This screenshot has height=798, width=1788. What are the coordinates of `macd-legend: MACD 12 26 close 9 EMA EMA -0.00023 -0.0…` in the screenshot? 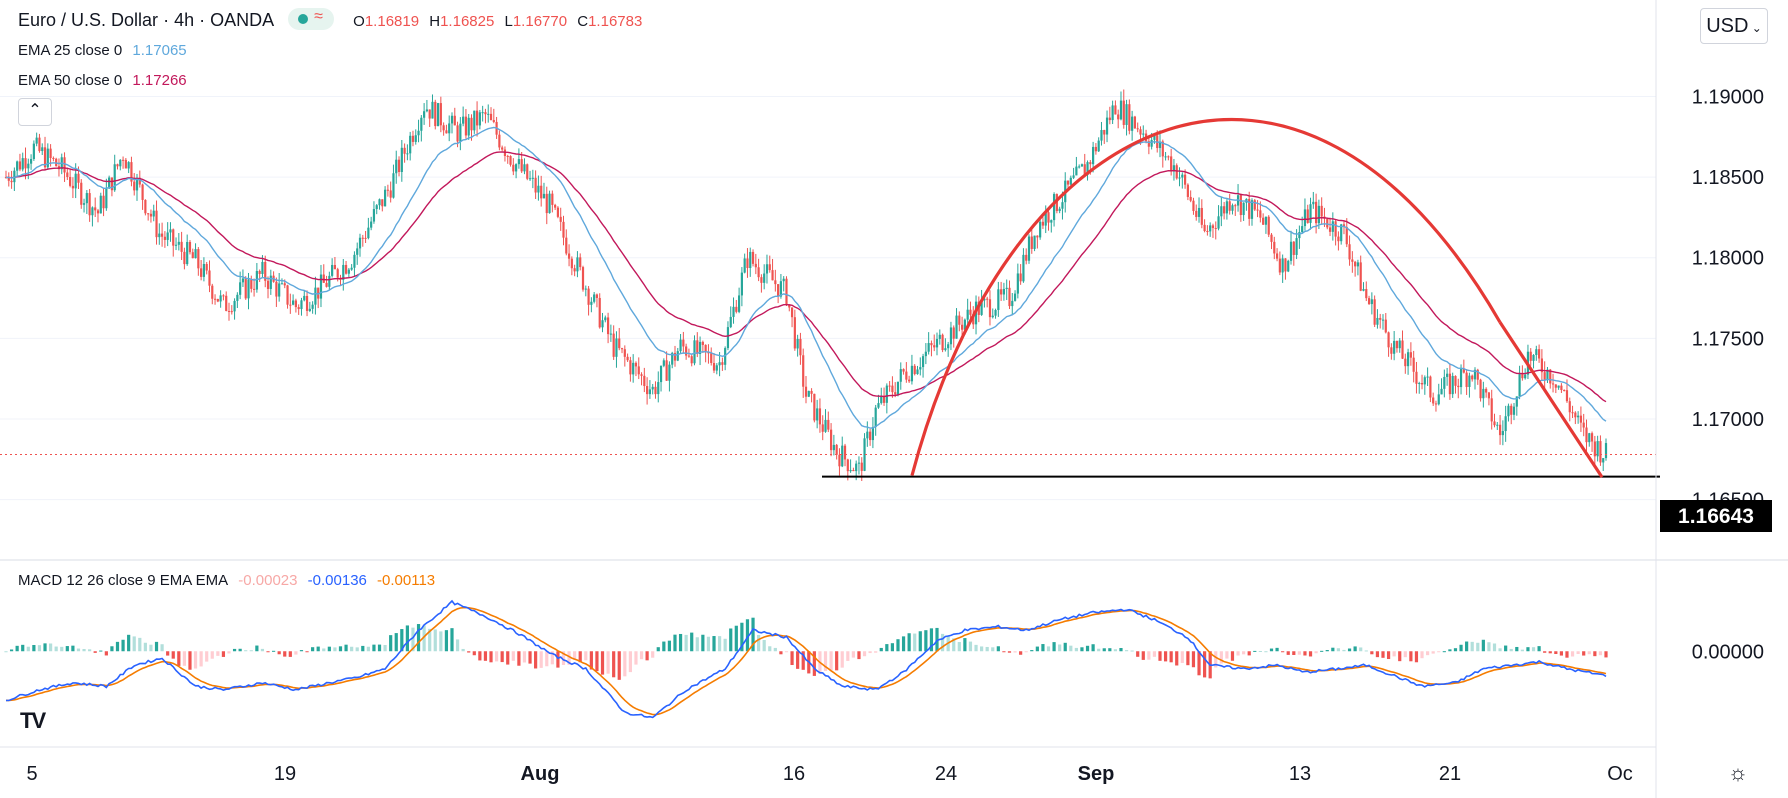 It's located at (229, 580).